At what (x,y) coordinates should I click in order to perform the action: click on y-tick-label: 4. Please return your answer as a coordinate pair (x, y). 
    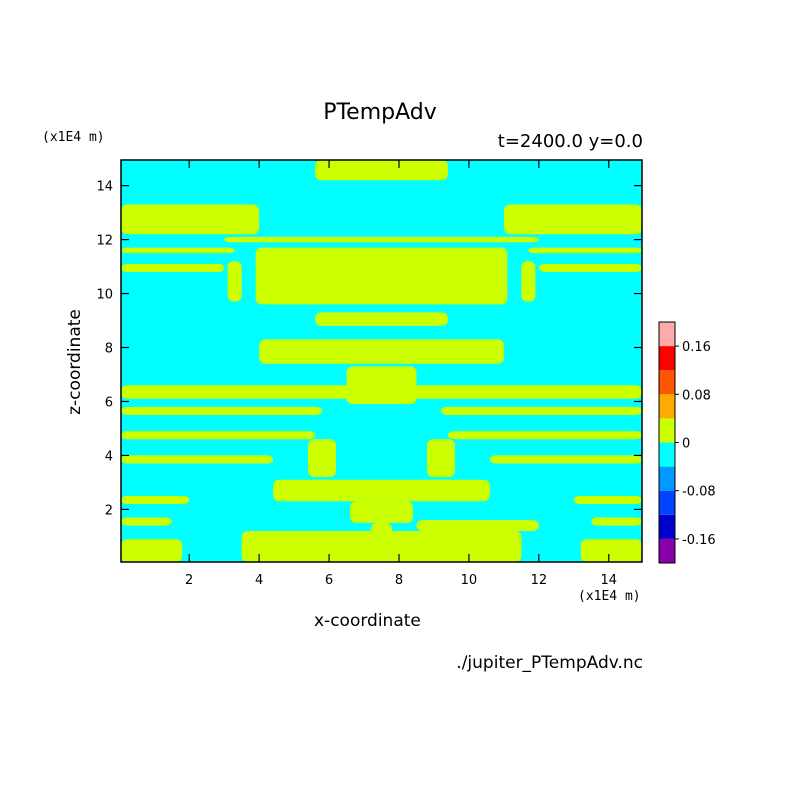
    Looking at the image, I should click on (109, 456).